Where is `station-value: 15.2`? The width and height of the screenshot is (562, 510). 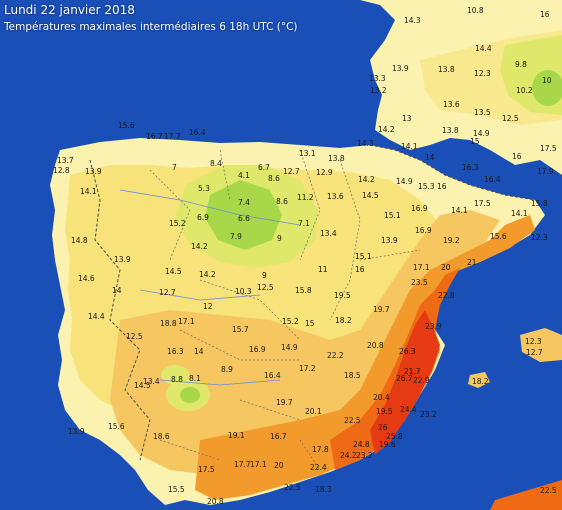
station-value: 15.2 is located at coordinates (290, 321).